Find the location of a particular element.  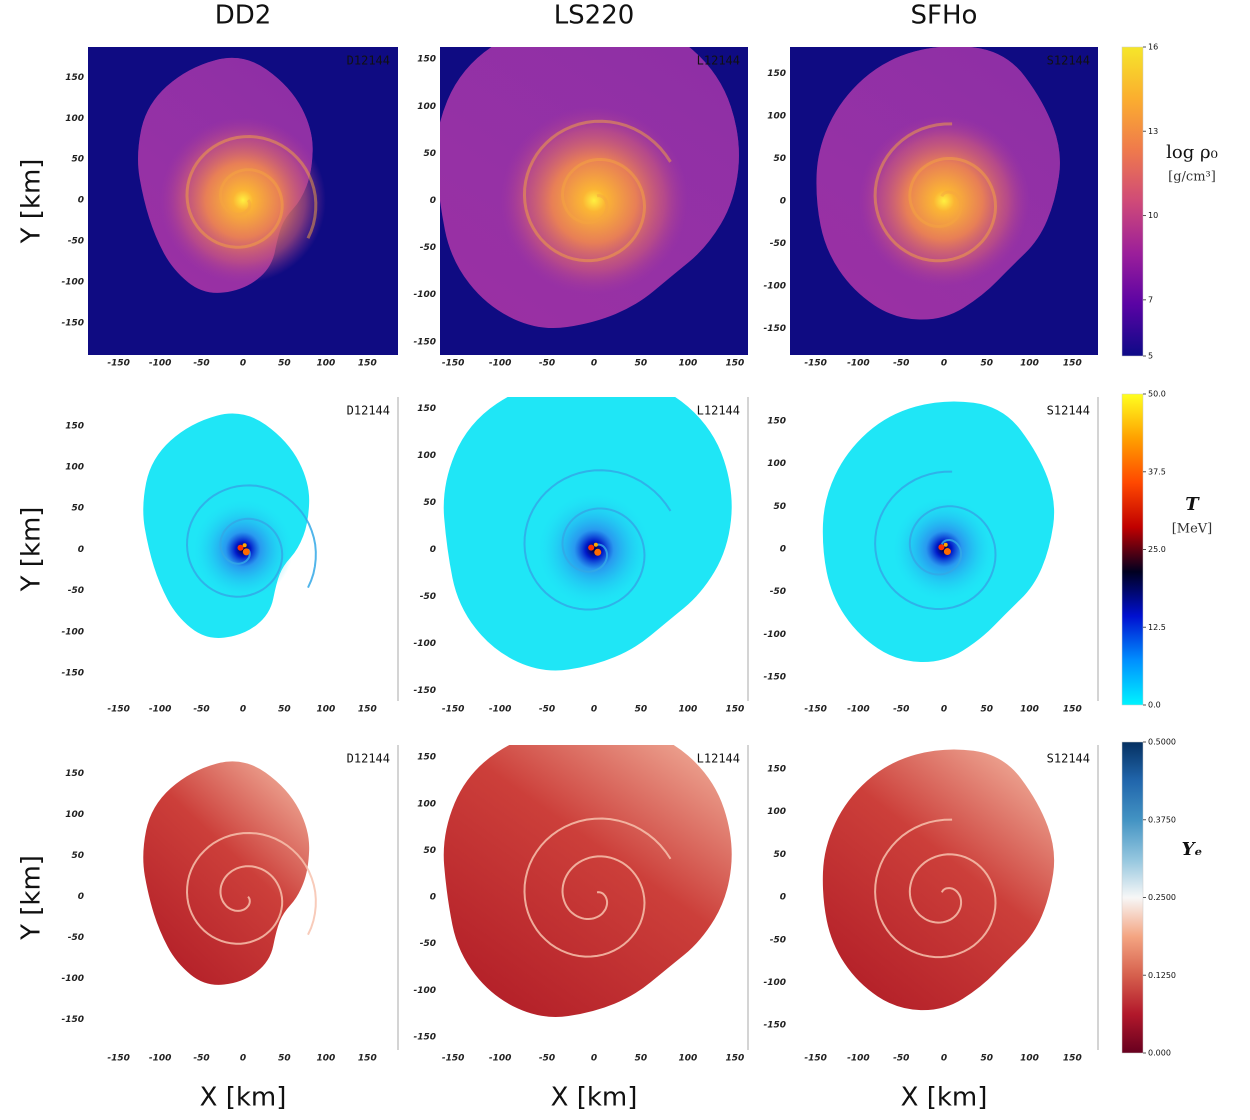

colorbar-tick-label: 13 is located at coordinates (1153, 131).